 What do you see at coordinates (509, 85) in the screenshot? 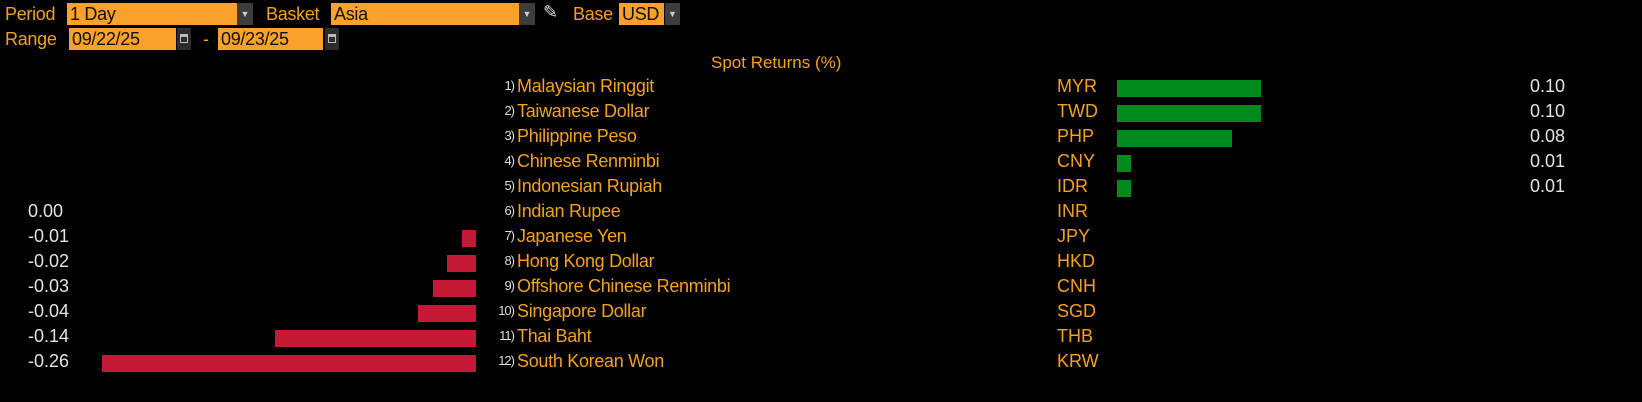
I see `row-rank: 1)` at bounding box center [509, 85].